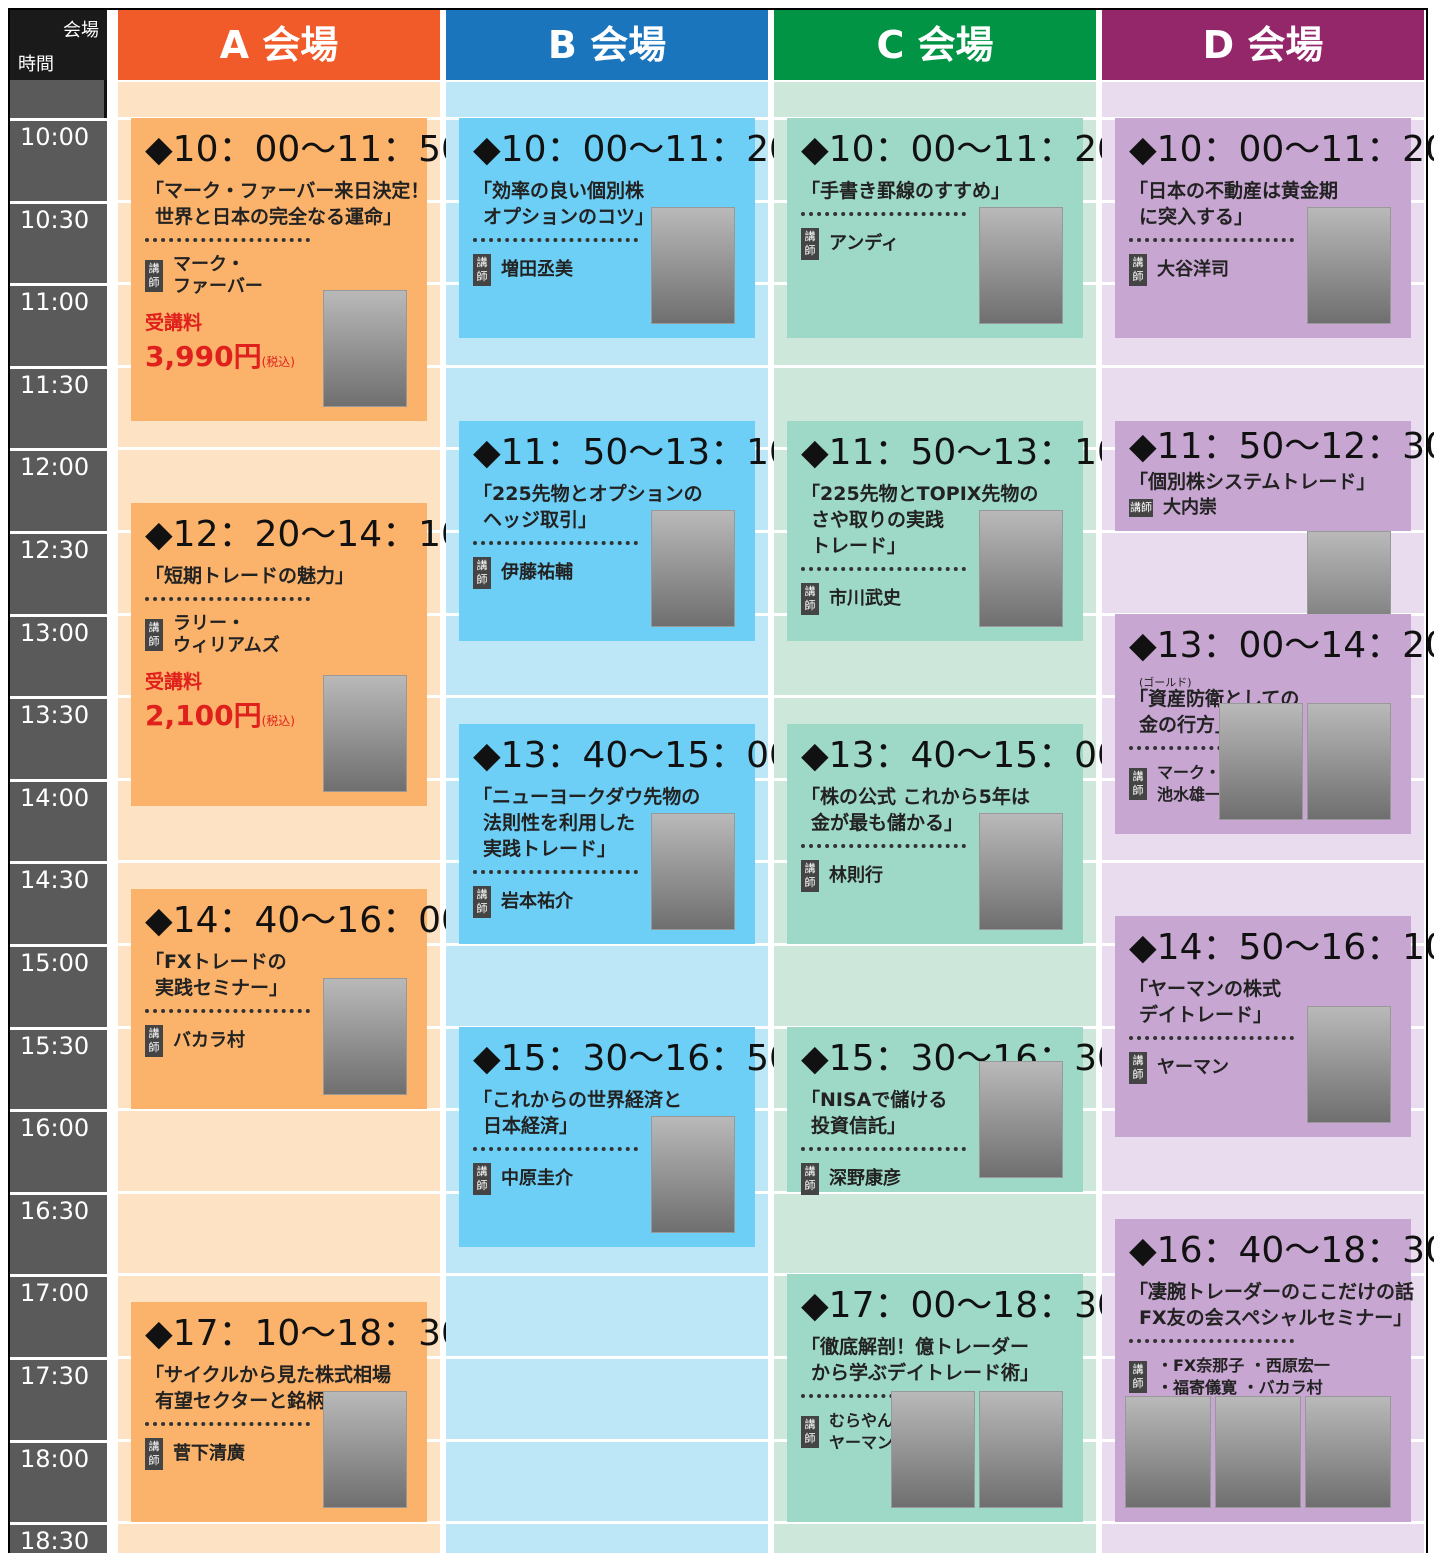 The height and width of the screenshot is (1555, 1434). What do you see at coordinates (278, 721) in the screenshot?
I see `fee-tax: (税込)` at bounding box center [278, 721].